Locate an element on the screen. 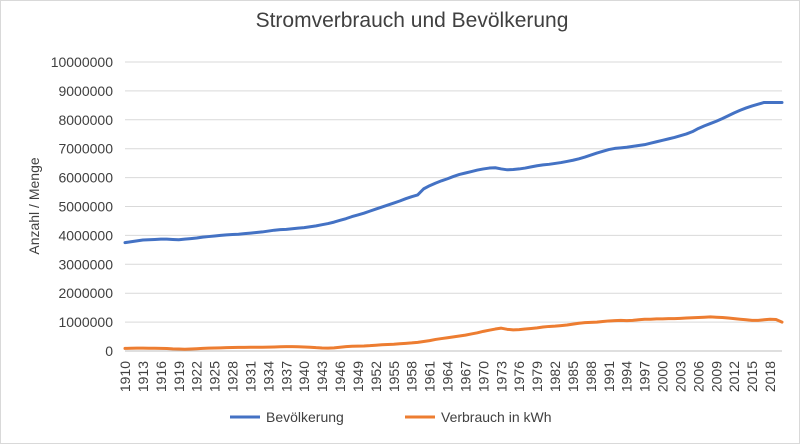 The image size is (800, 444). y-tick-label: 9000000 is located at coordinates (85, 91).